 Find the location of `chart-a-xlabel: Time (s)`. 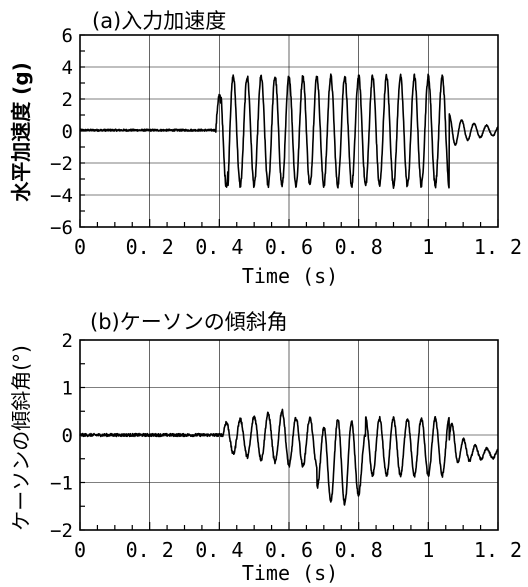

chart-a-xlabel: Time (s) is located at coordinates (290, 276).